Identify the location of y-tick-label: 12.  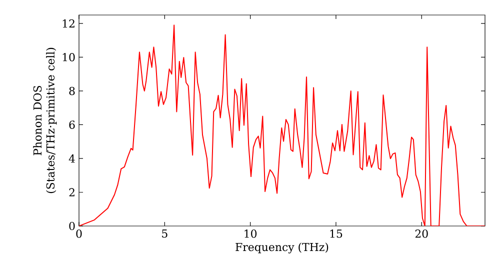
(68, 23).